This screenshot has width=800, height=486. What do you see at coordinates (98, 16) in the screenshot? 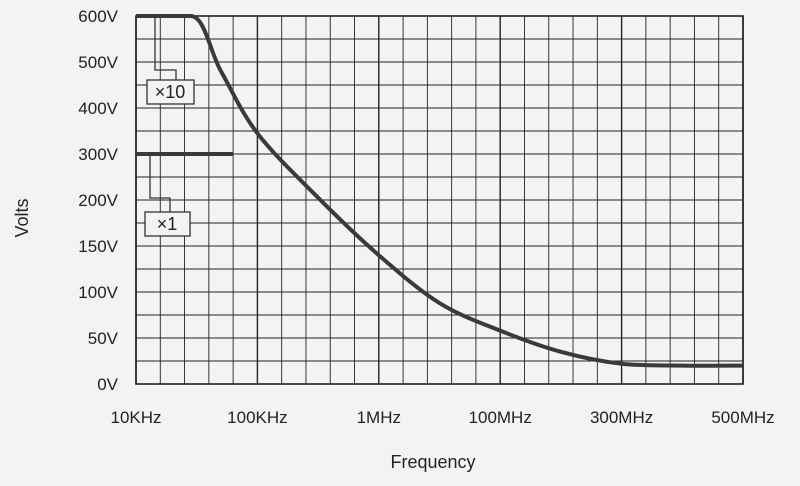
I see `y-tick-label: 600V` at bounding box center [98, 16].